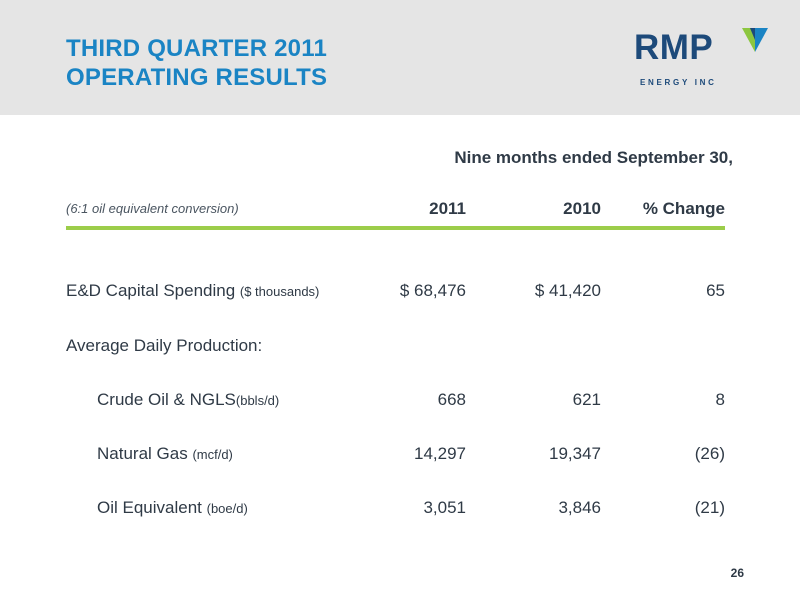  I want to click on cell-2011: $ 68,476, so click(432, 290).